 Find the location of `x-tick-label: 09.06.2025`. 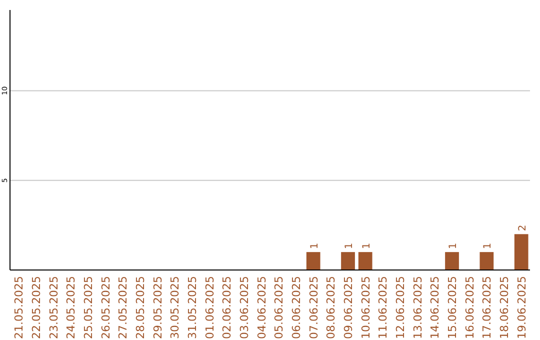

x-tick-label: 09.06.2025 is located at coordinates (348, 307).